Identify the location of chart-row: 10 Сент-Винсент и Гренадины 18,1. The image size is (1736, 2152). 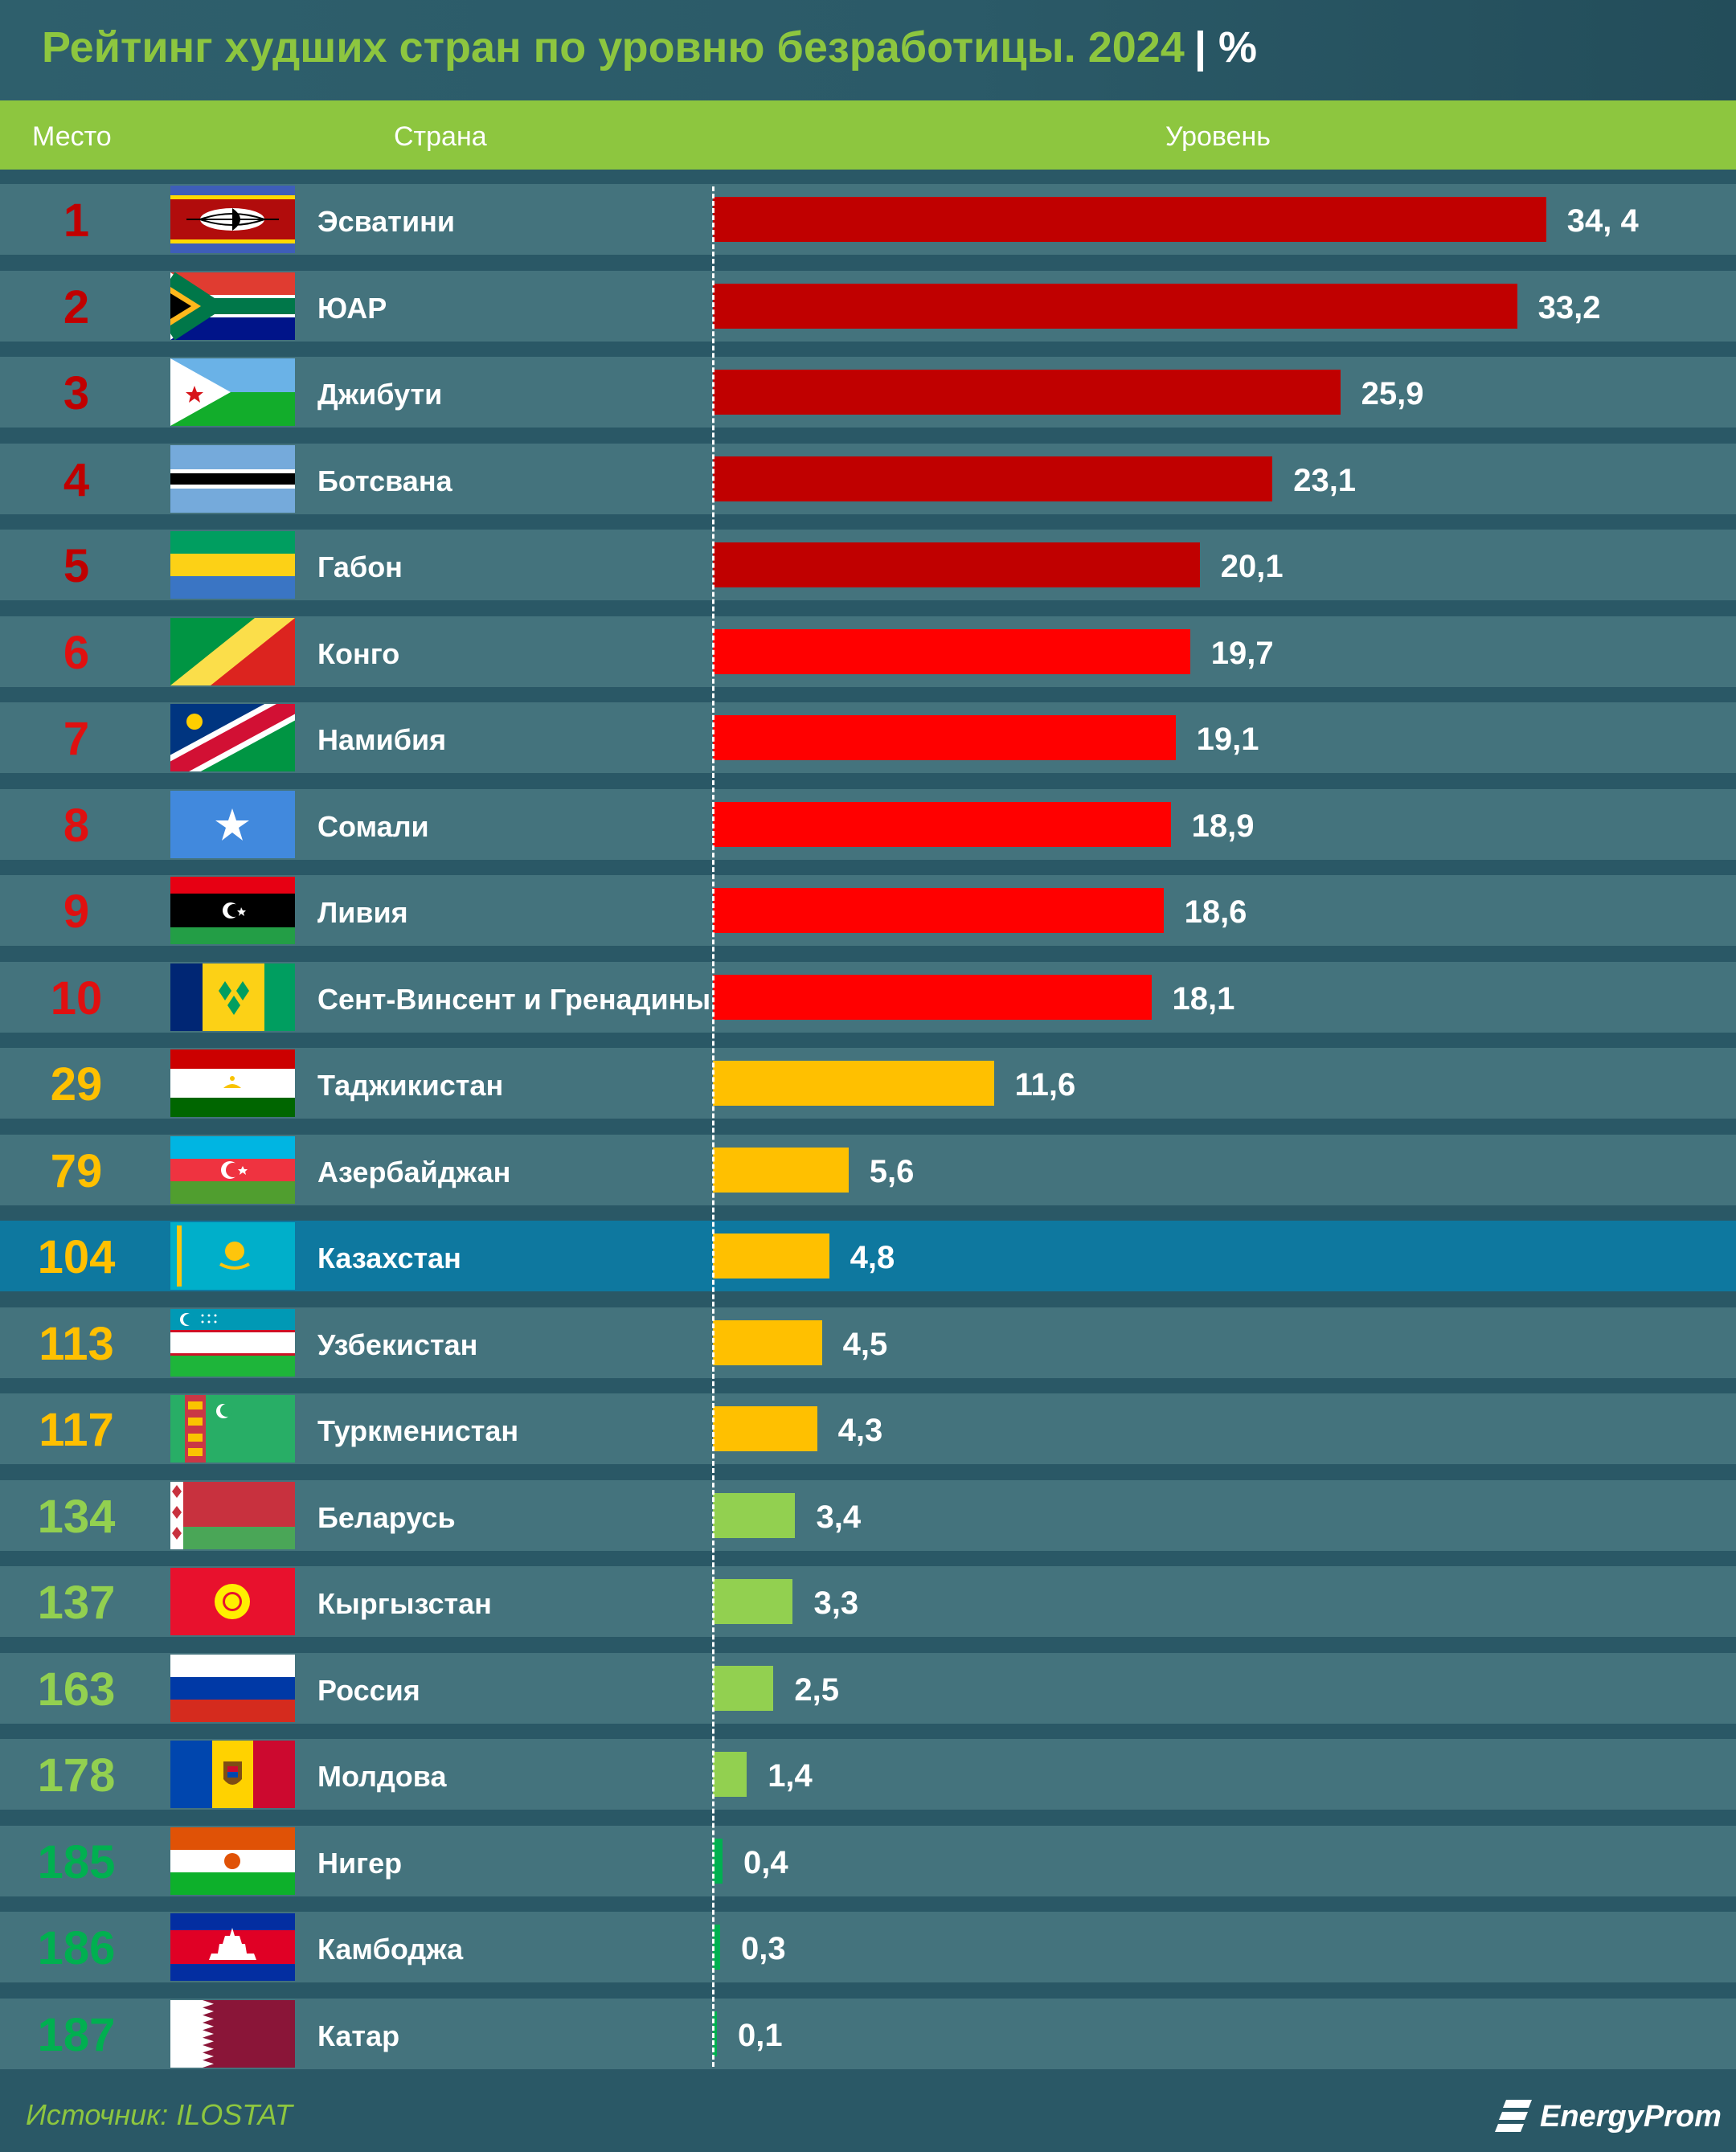
(868, 997).